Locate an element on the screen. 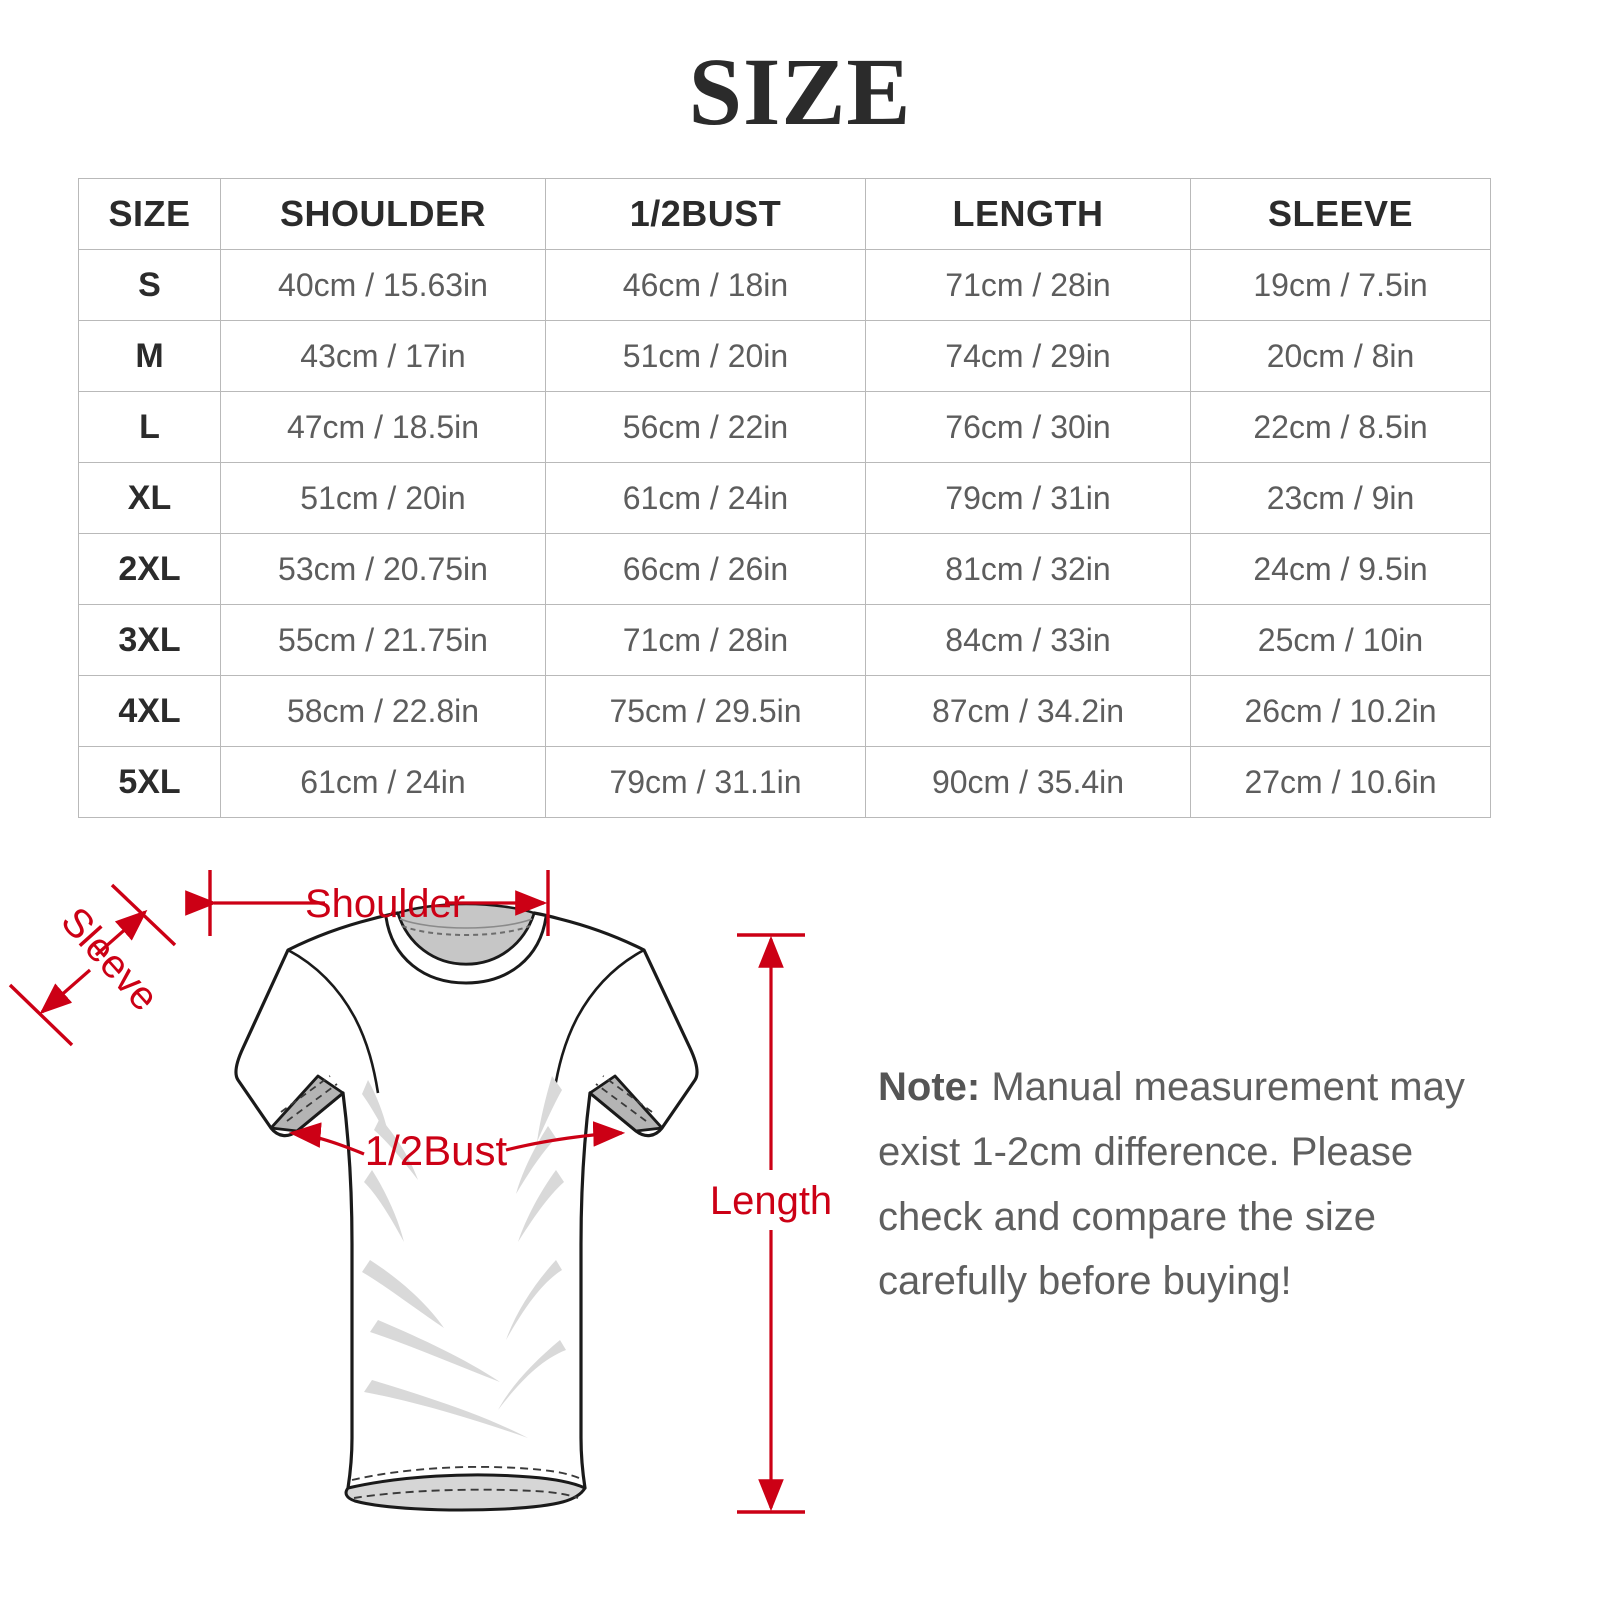  shoulder-dimension-annotation: Shoulder is located at coordinates (367, 903).